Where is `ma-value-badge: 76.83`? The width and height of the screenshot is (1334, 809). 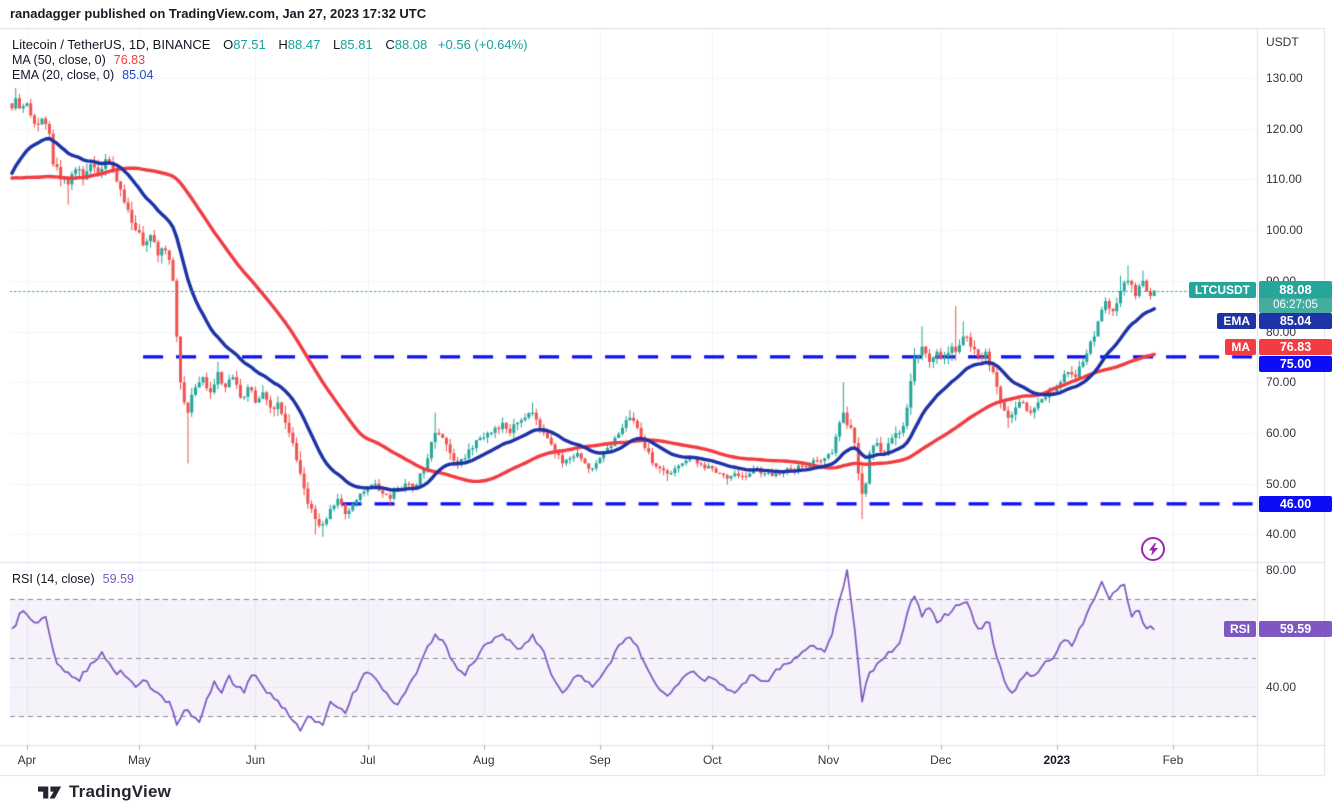
ma-value-badge: 76.83 is located at coordinates (1295, 347).